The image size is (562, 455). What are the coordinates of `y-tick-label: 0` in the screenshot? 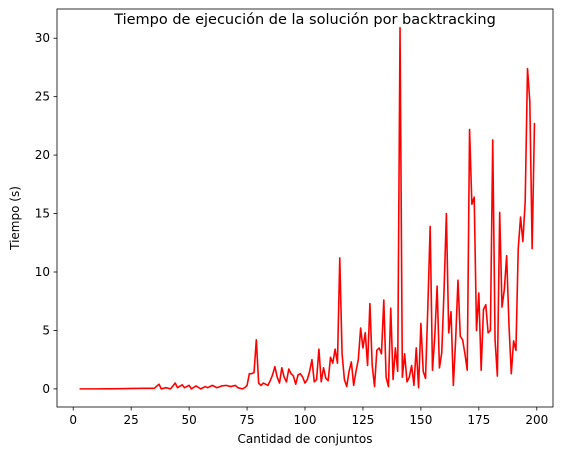 It's located at (46, 389).